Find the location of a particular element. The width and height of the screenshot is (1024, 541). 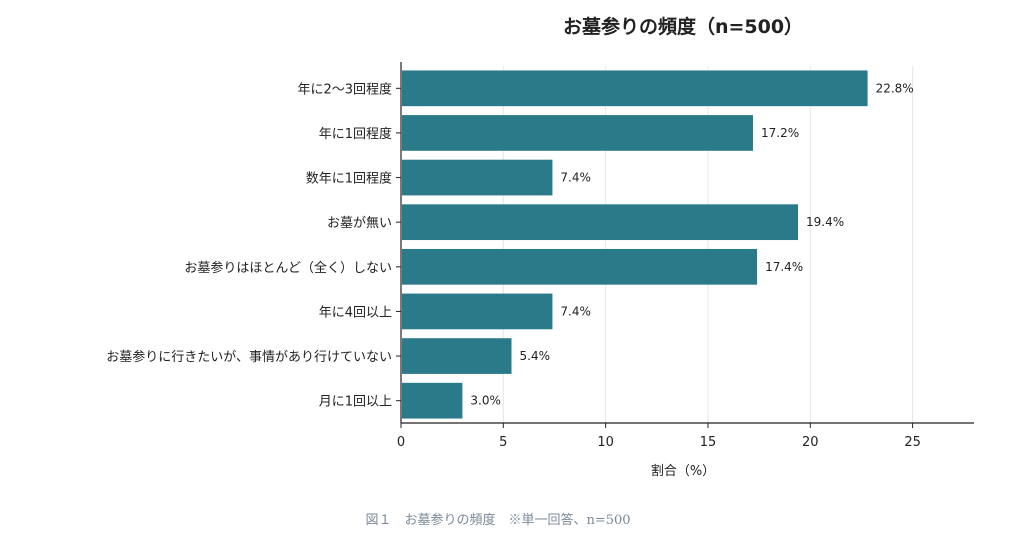

x-ticks: 0 5 10 15 20 25 is located at coordinates (659, 436).